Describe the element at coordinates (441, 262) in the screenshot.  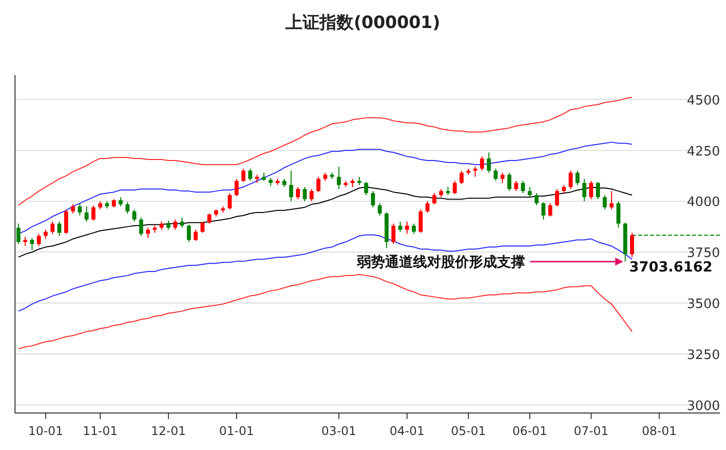
I see `annotation: 弱势通道线对股价形成支撑` at that location.